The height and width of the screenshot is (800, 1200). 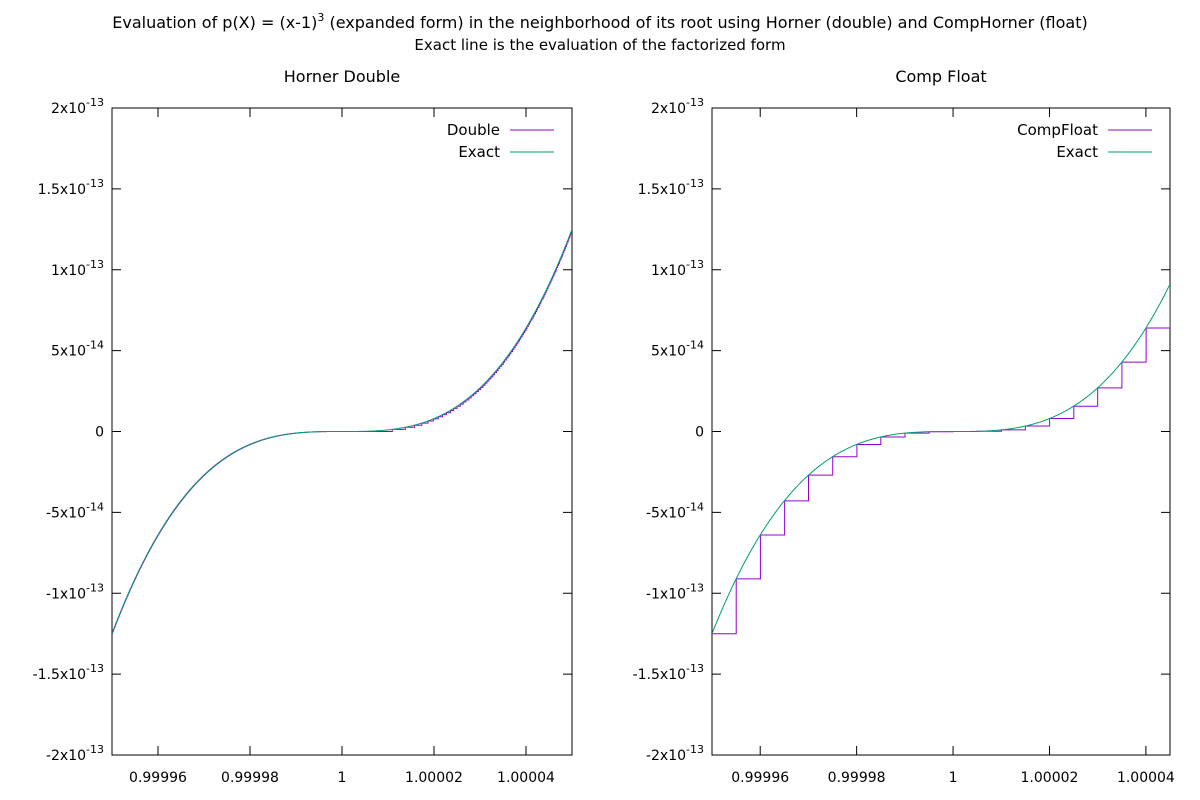 What do you see at coordinates (1057, 130) in the screenshot?
I see `legend-label: CompFloat` at bounding box center [1057, 130].